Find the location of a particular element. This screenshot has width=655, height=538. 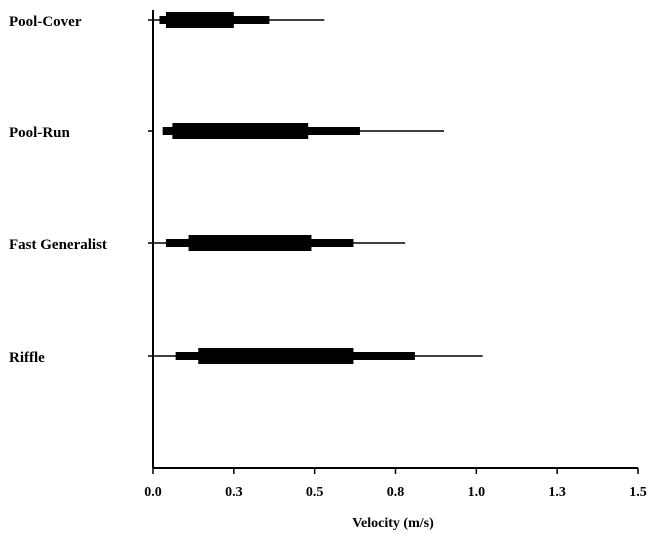

x-tick-label: 0.3 is located at coordinates (234, 492).